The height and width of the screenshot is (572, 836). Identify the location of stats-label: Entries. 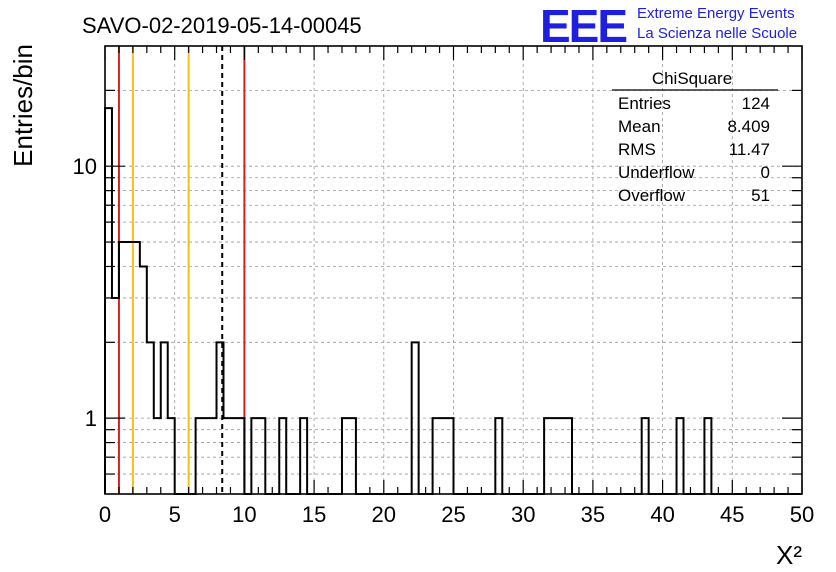
(644, 103).